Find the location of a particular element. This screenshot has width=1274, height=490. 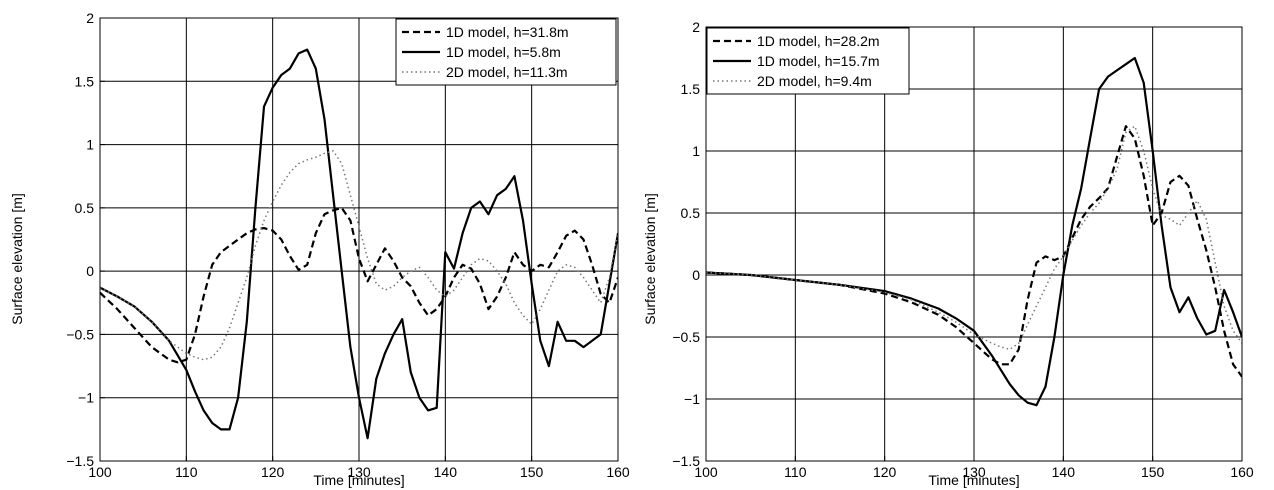

legend-label: 1D model, h=31.8m is located at coordinates (507, 32).